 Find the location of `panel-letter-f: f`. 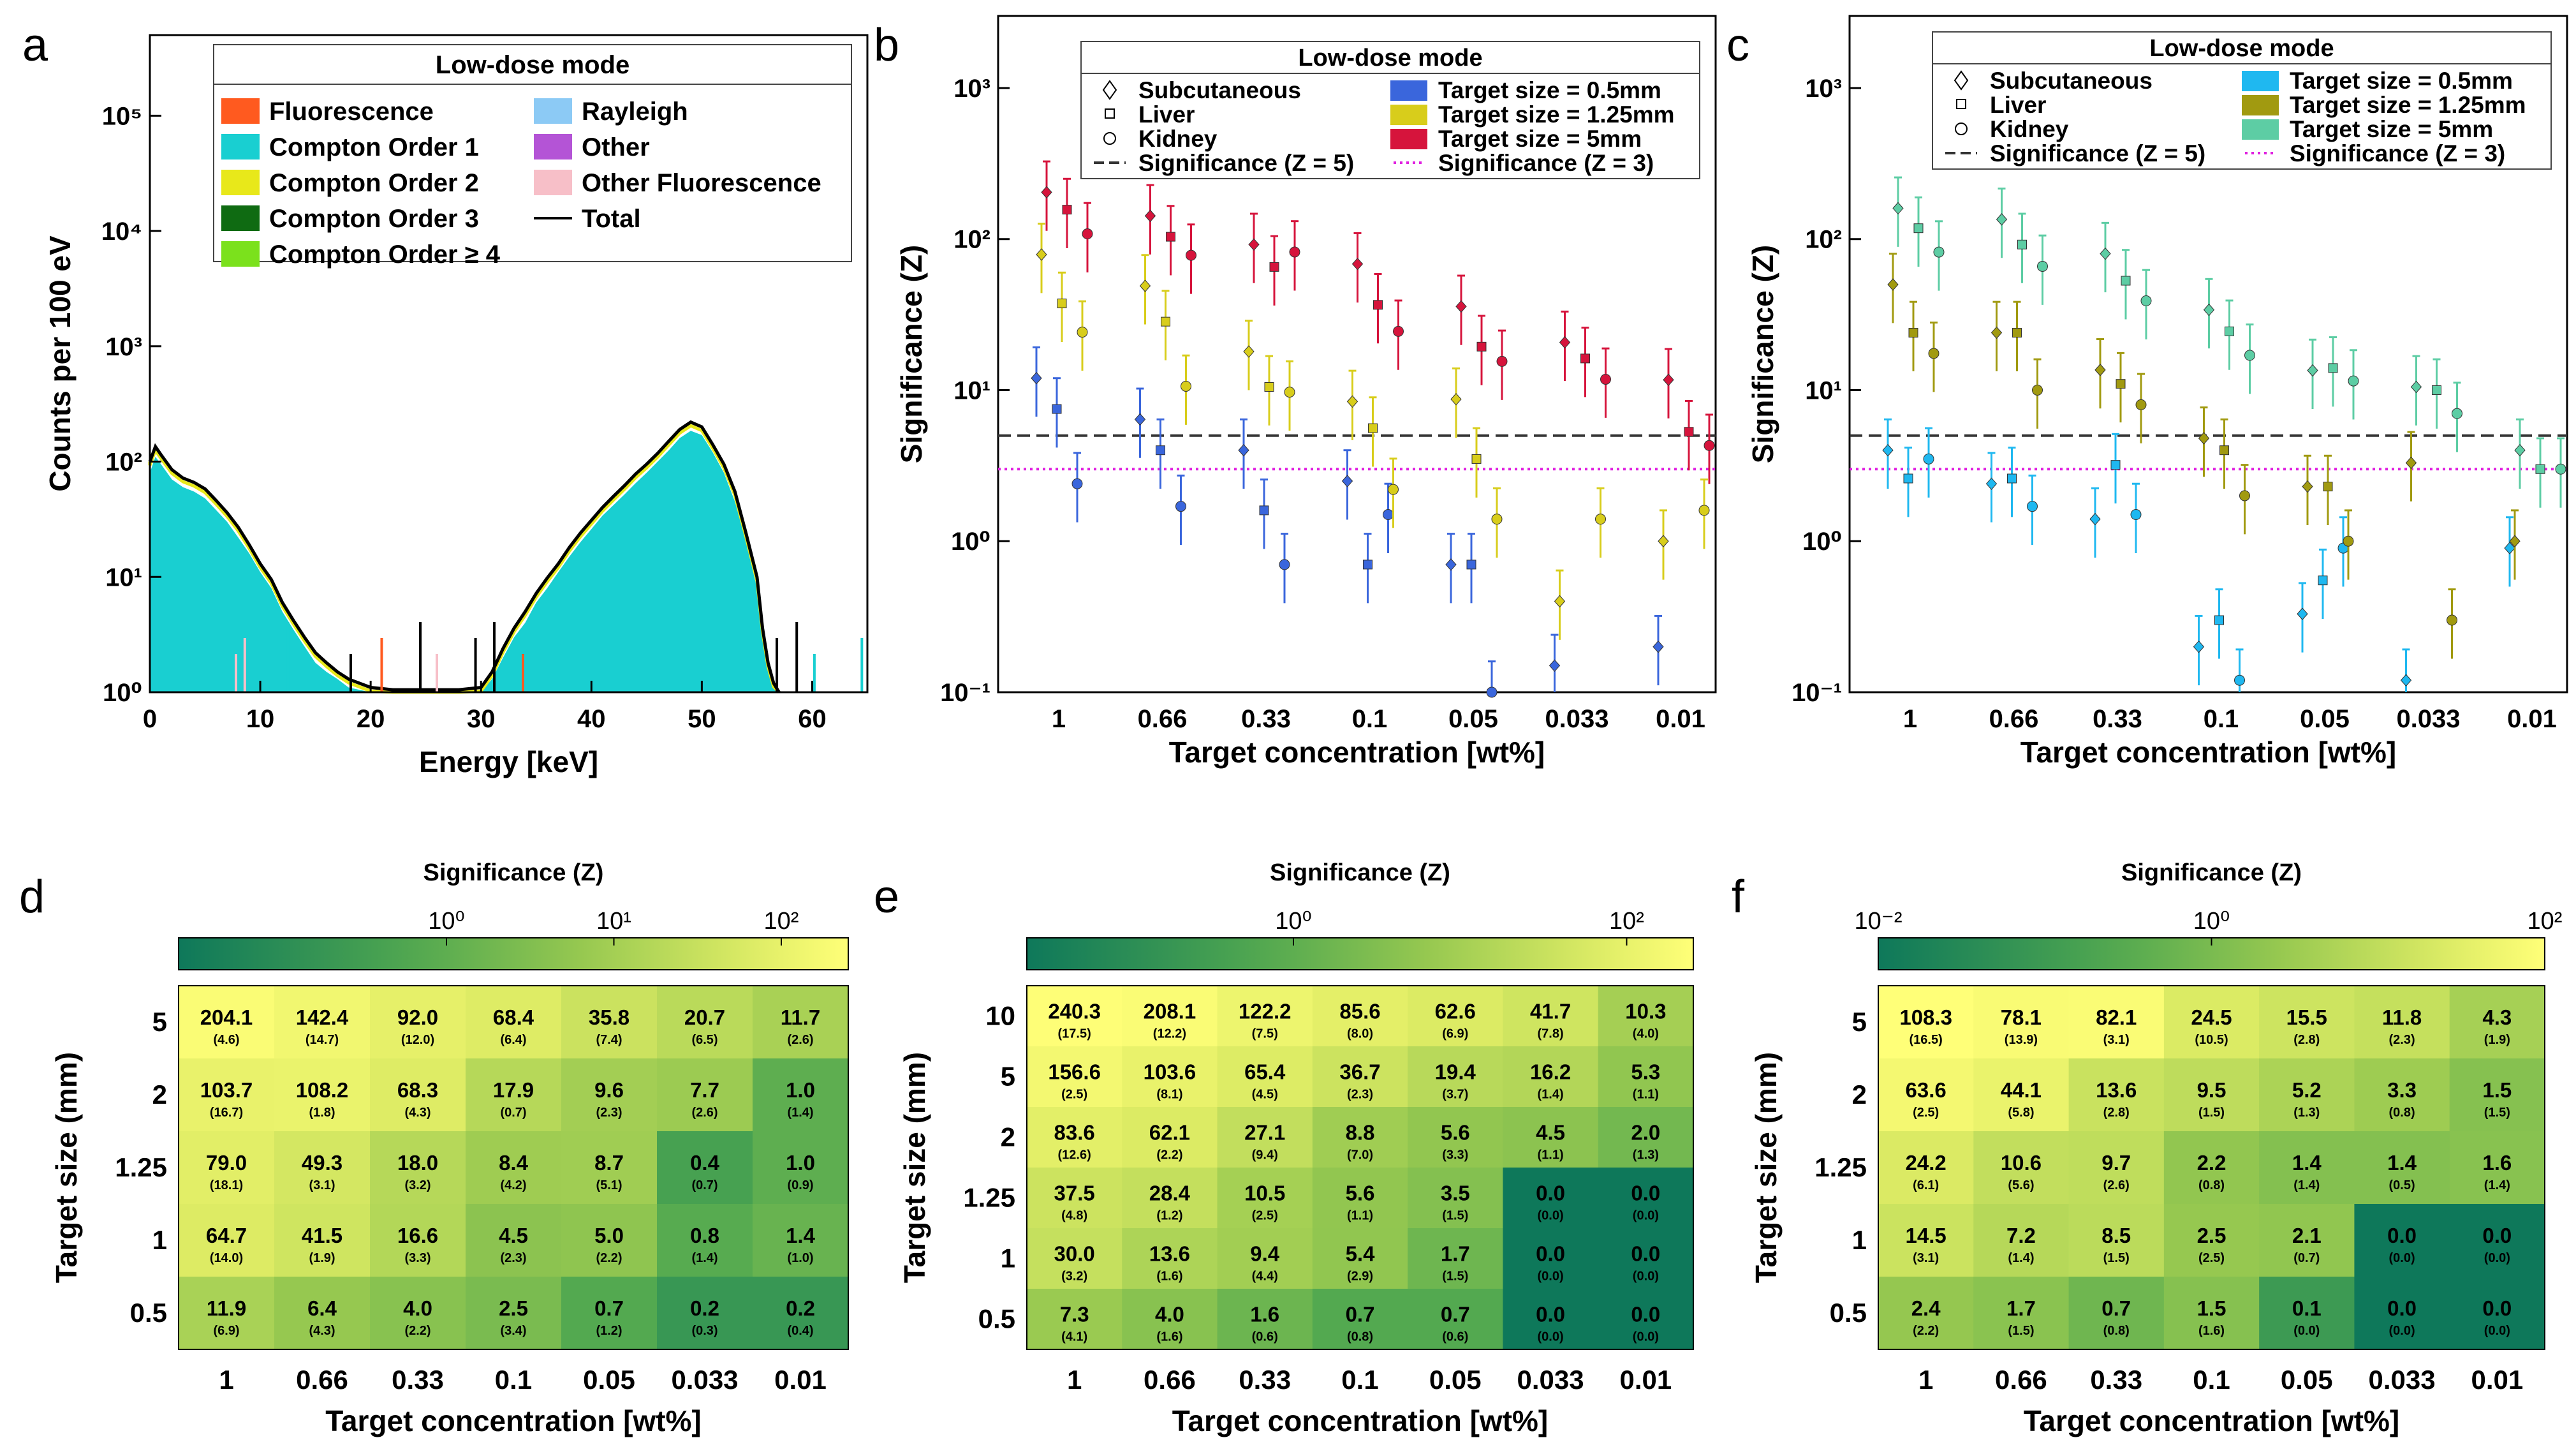

panel-letter-f: f is located at coordinates (1738, 898).